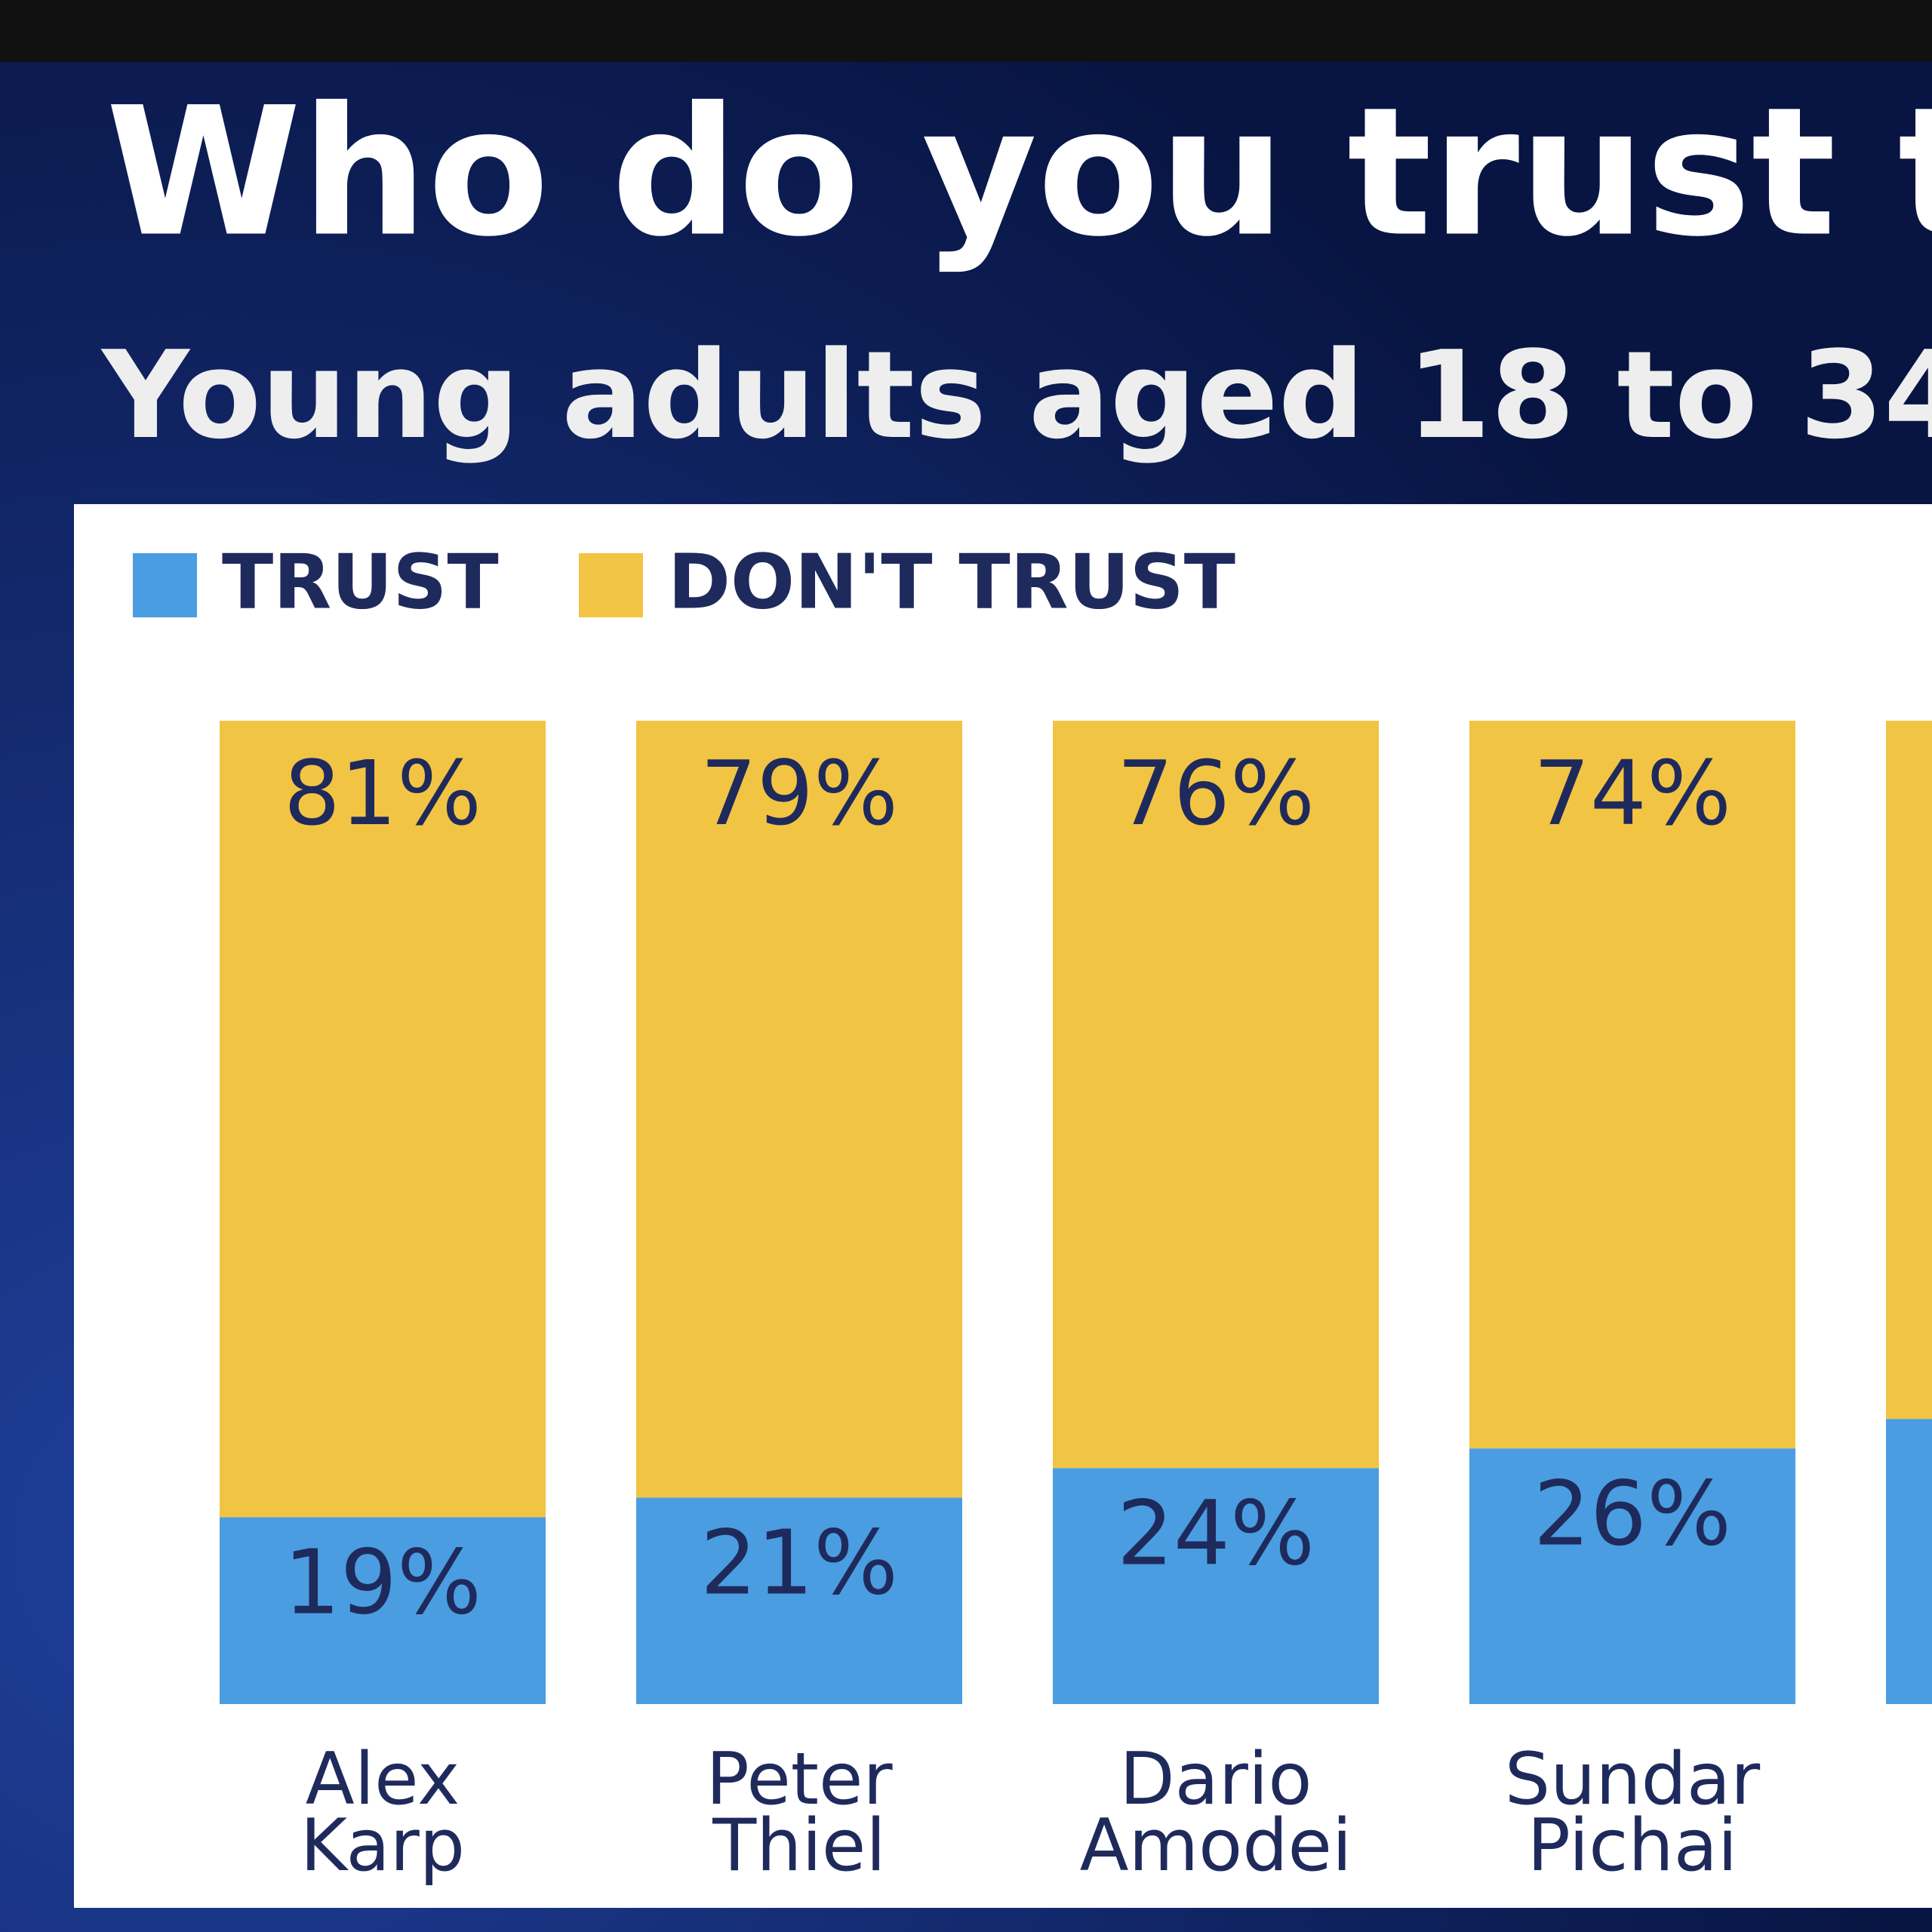 This screenshot has width=1932, height=1932. Describe the element at coordinates (382, 793) in the screenshot. I see `value-label: 81%` at that location.